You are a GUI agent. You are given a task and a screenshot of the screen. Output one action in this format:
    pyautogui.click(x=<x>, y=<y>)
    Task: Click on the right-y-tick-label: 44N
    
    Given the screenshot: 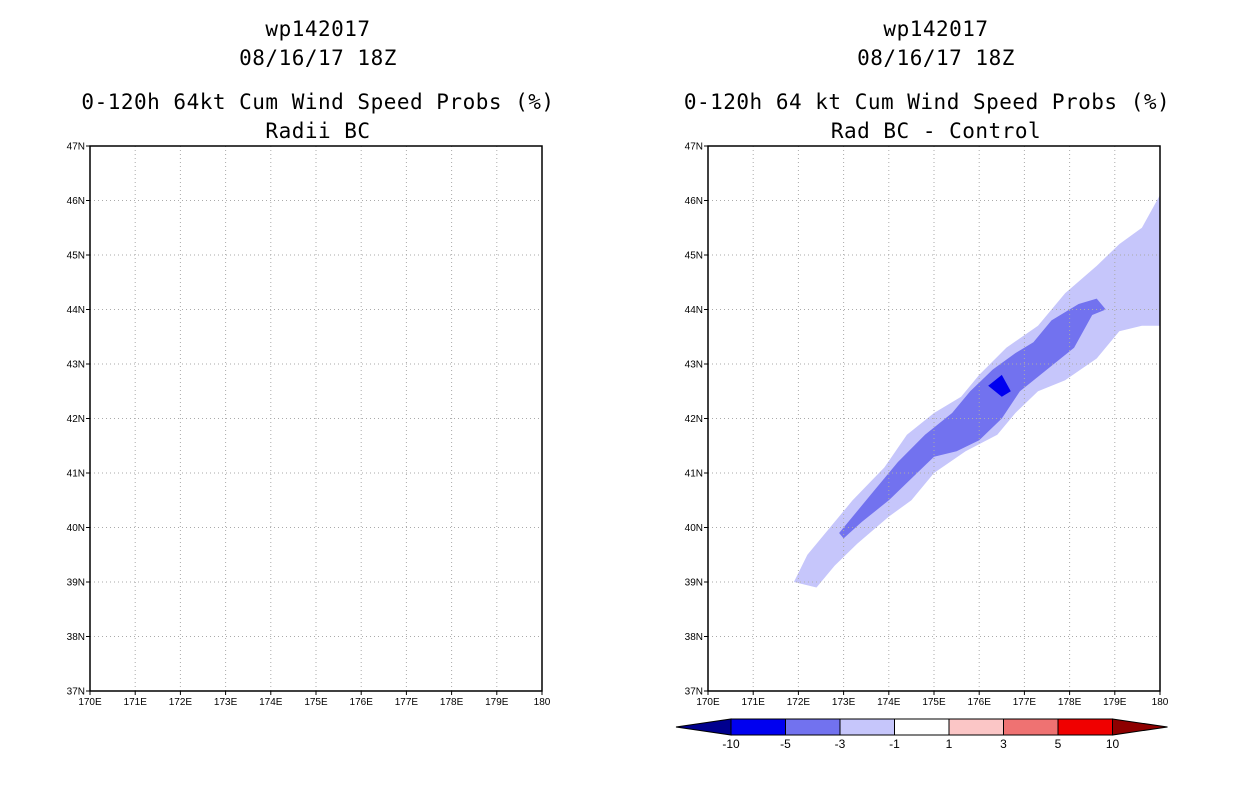 What is the action you would take?
    pyautogui.click(x=694, y=310)
    